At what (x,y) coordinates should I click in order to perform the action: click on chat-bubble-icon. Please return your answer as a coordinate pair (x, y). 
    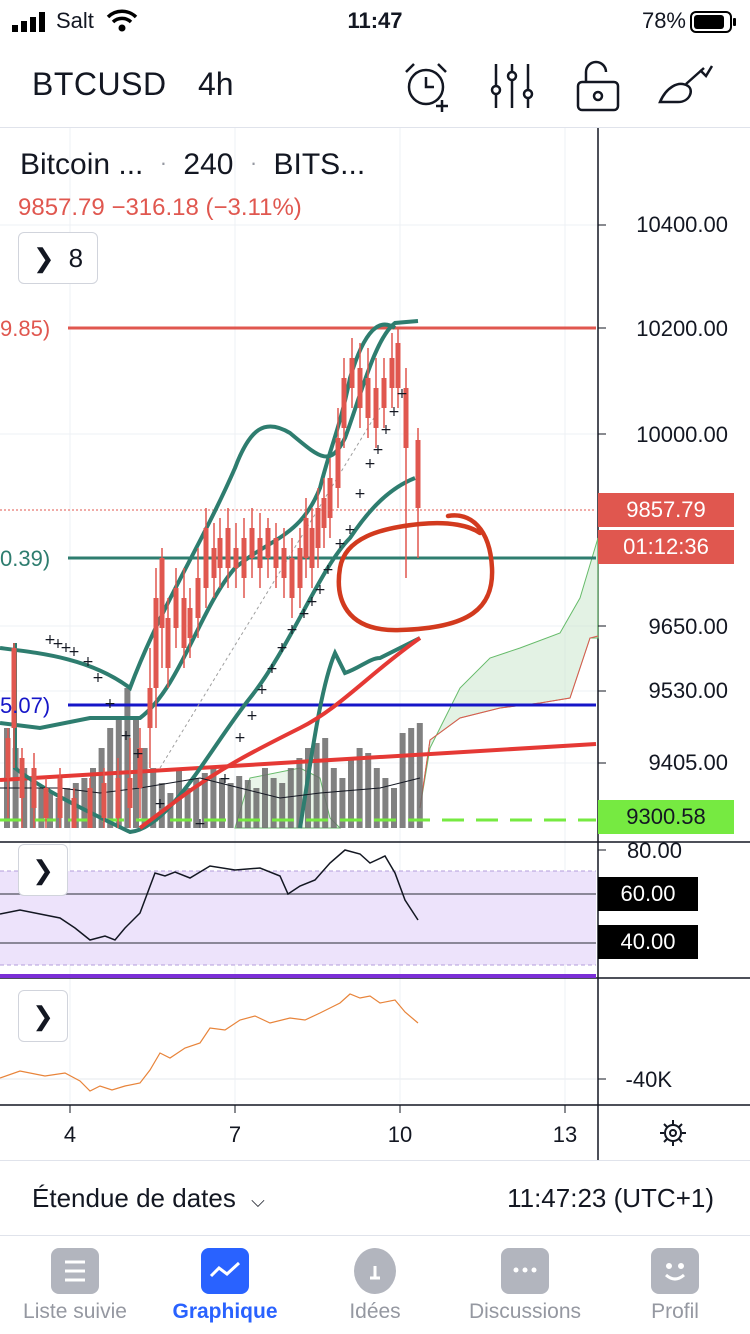
    Looking at the image, I should click on (525, 1271).